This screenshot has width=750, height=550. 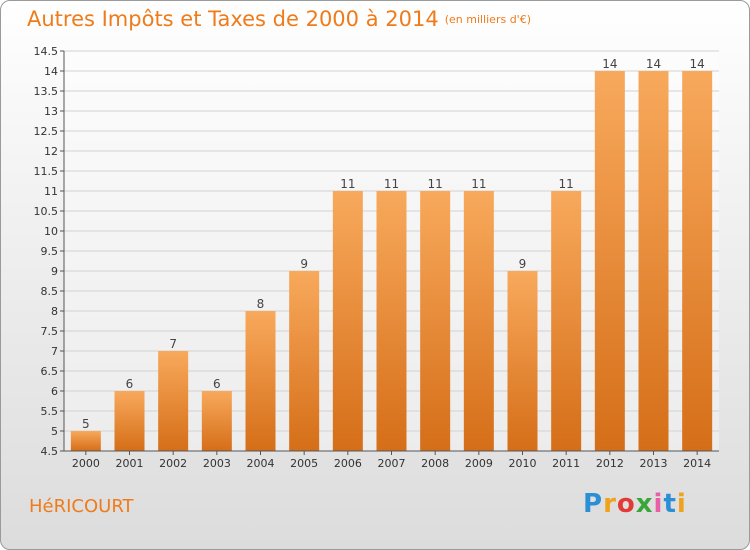 What do you see at coordinates (635, 504) in the screenshot?
I see `proxiti-logo: Proxiti` at bounding box center [635, 504].